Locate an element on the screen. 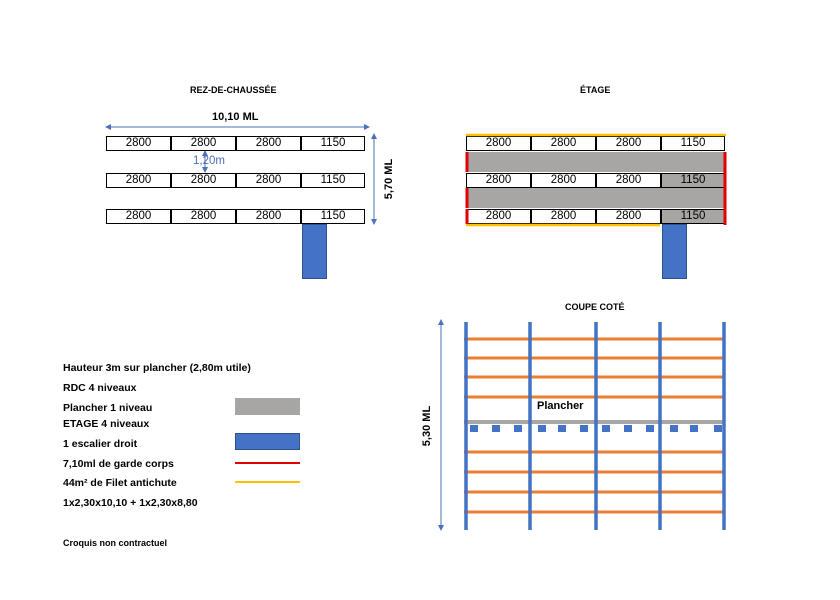 This screenshot has width=840, height=600. section-floor-joists is located at coordinates (596, 428).